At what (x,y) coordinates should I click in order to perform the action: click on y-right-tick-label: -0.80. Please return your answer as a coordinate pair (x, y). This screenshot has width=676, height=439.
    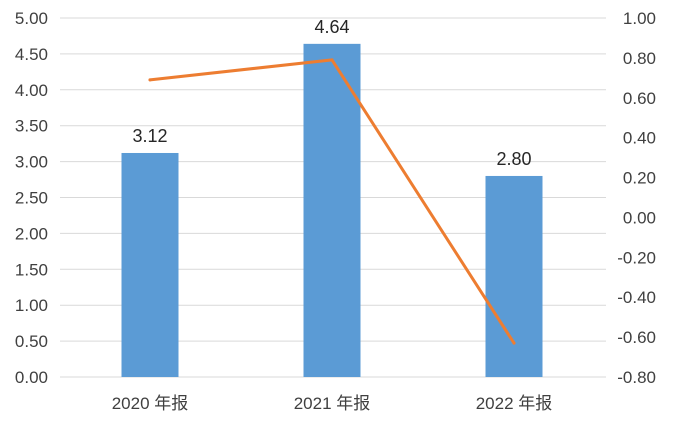
    Looking at the image, I should click on (636, 377).